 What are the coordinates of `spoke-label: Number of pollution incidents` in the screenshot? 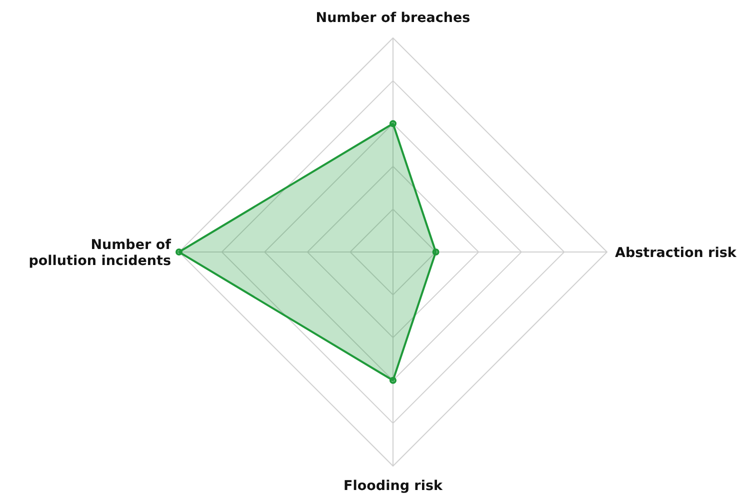 It's located at (100, 253).